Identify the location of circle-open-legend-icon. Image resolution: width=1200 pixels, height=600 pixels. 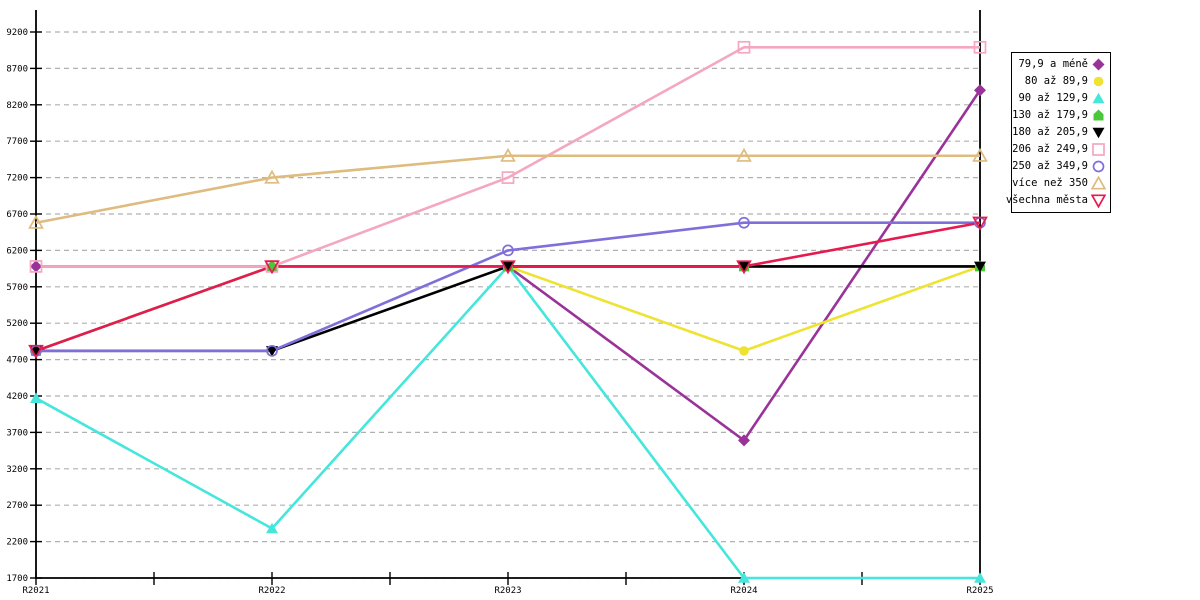
(1098, 166).